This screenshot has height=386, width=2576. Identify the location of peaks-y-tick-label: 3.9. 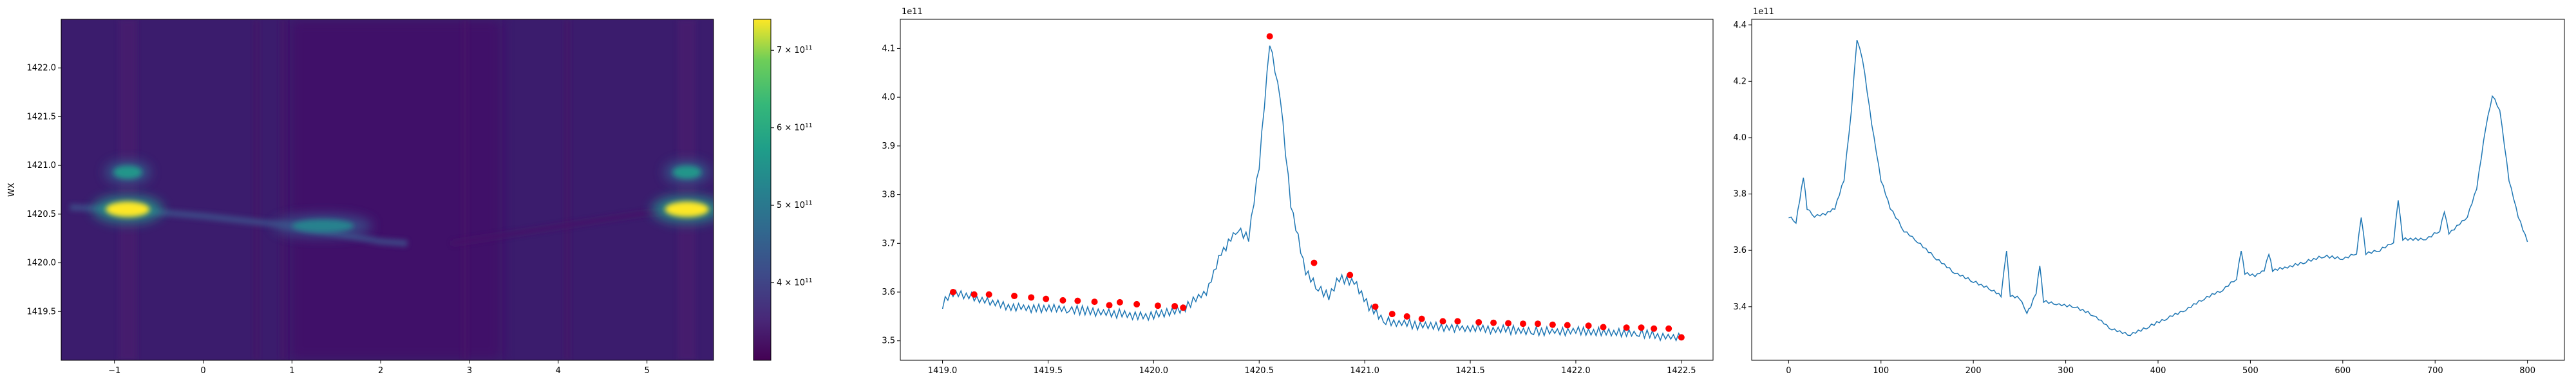
(888, 146).